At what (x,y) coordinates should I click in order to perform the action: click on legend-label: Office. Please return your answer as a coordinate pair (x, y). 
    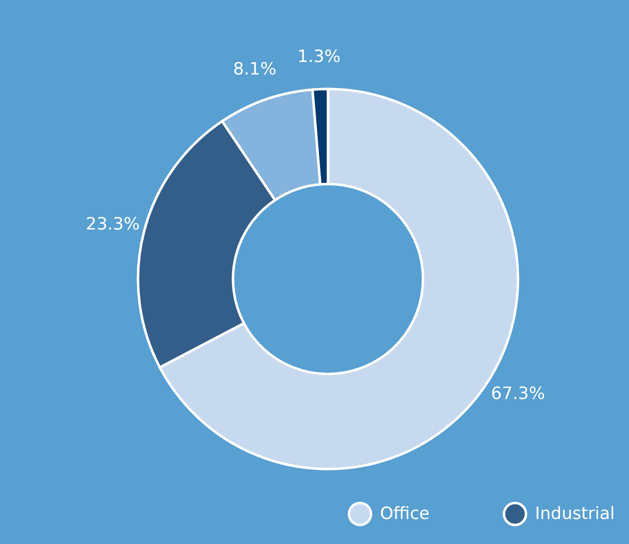
    Looking at the image, I should click on (405, 514).